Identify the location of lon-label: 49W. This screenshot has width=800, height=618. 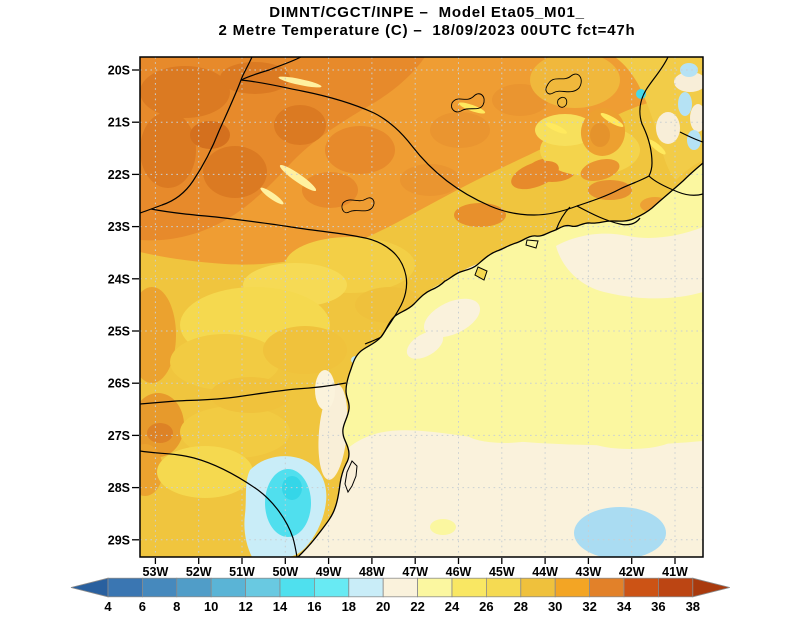
(329, 572).